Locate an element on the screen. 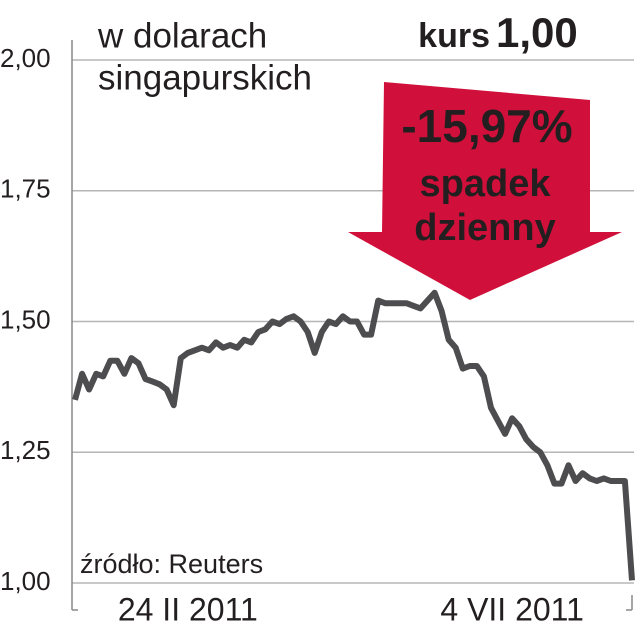 The image size is (637, 640). change-label: -15,97% is located at coordinates (486, 126).